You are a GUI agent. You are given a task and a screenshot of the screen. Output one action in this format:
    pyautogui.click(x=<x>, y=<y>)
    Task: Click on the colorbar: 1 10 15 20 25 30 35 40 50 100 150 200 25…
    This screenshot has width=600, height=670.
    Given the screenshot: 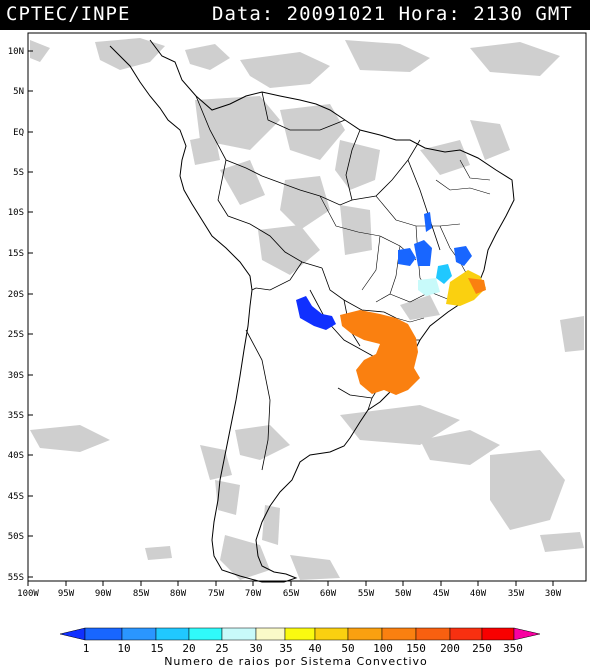 What is the action you would take?
    pyautogui.click(x=300, y=647)
    